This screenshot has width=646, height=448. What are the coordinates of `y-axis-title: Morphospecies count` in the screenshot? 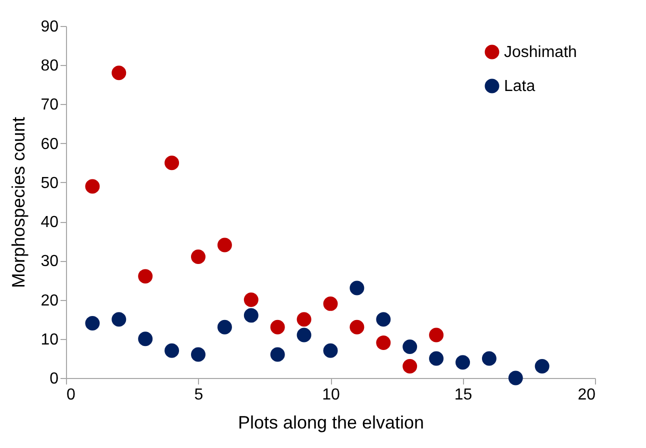 It's located at (18, 202).